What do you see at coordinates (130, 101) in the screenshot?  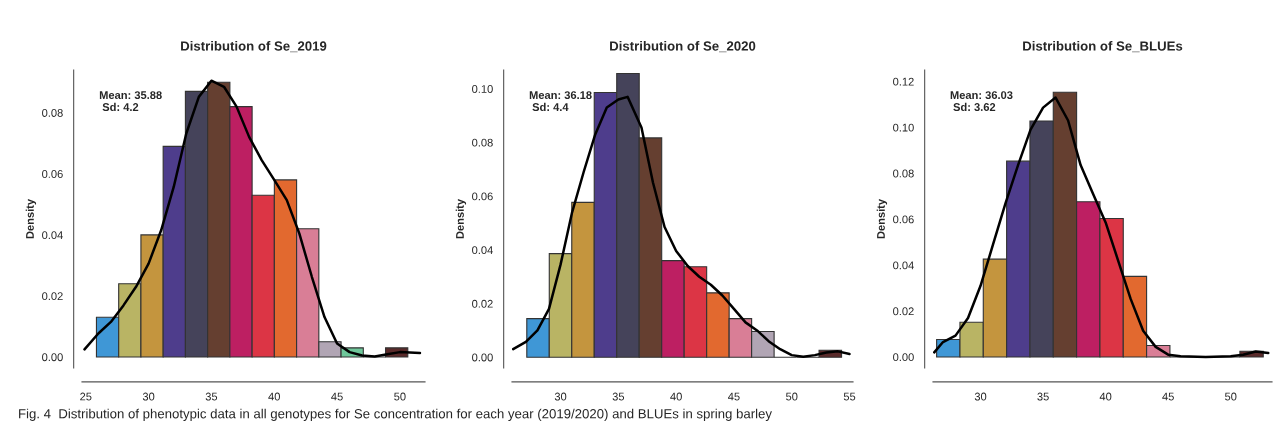 I see `annotation: Mean: 35.88 Sd: 4.2` at bounding box center [130, 101].